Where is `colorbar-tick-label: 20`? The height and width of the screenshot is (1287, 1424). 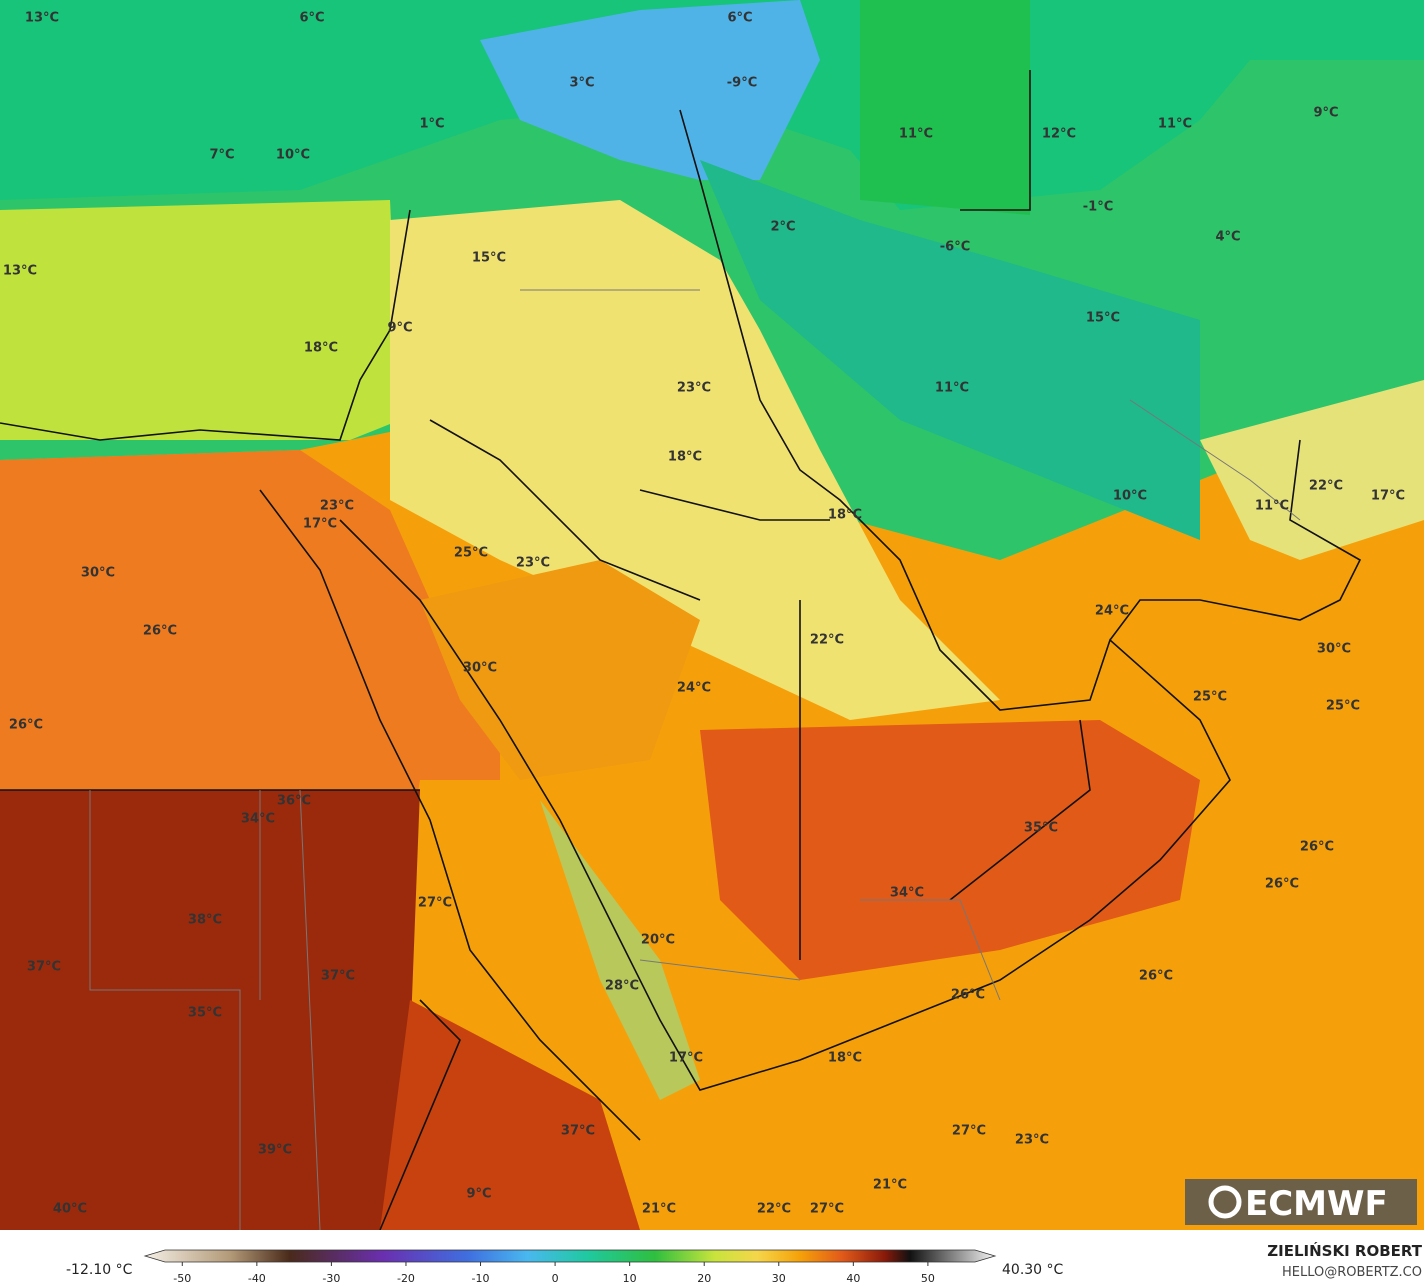
colorbar-tick-label: 20 is located at coordinates (704, 1278).